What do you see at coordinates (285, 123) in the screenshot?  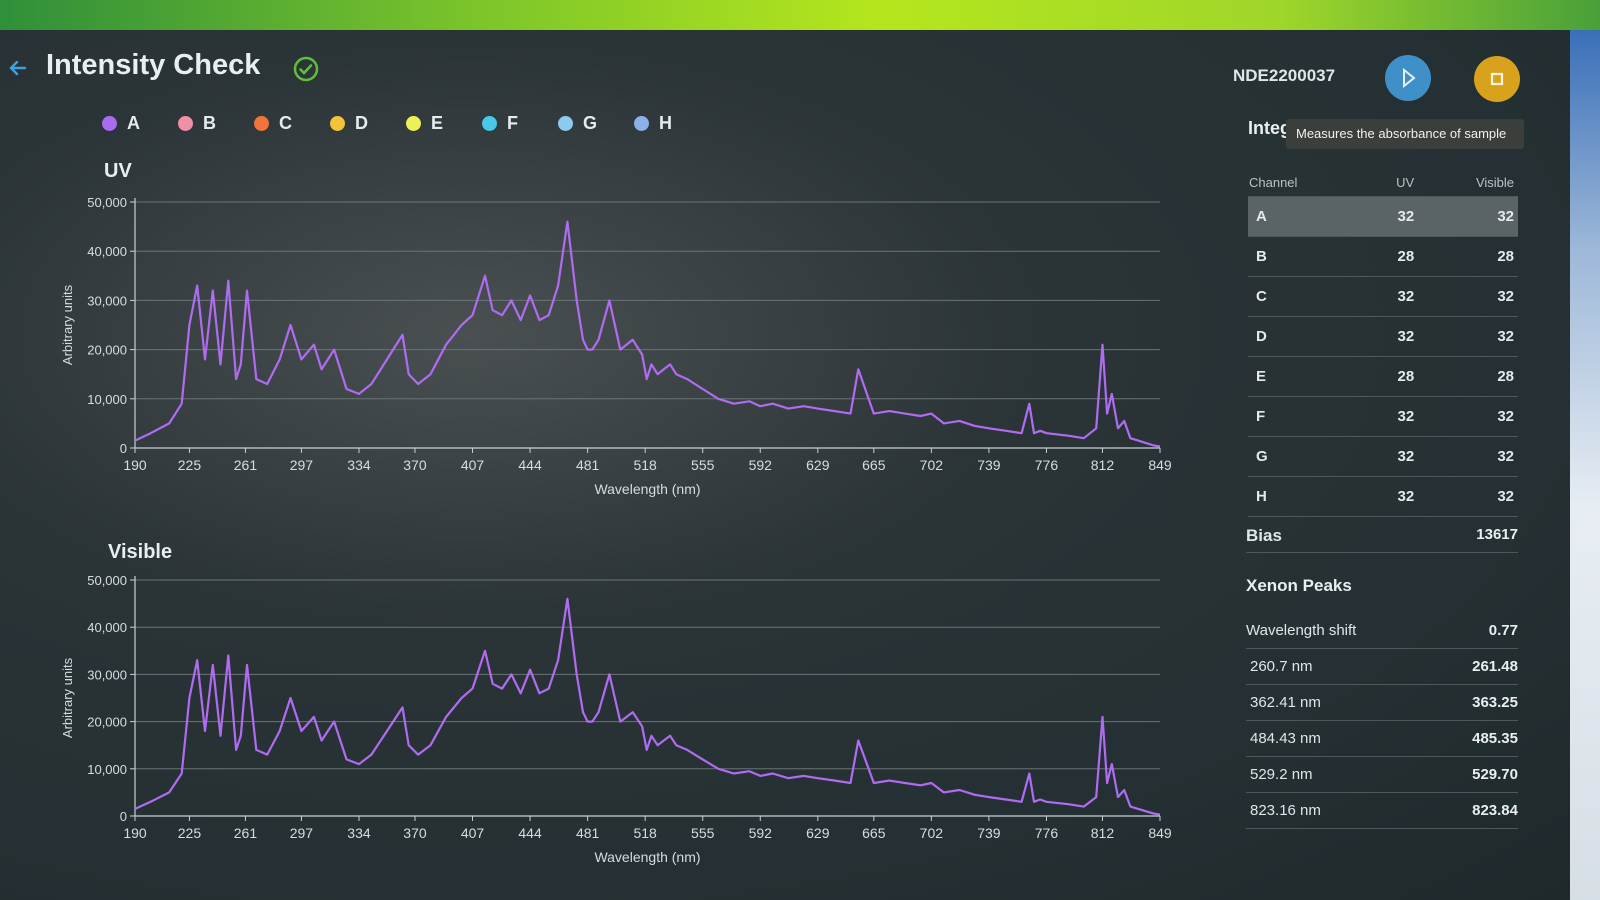 I see `legend-label: C` at bounding box center [285, 123].